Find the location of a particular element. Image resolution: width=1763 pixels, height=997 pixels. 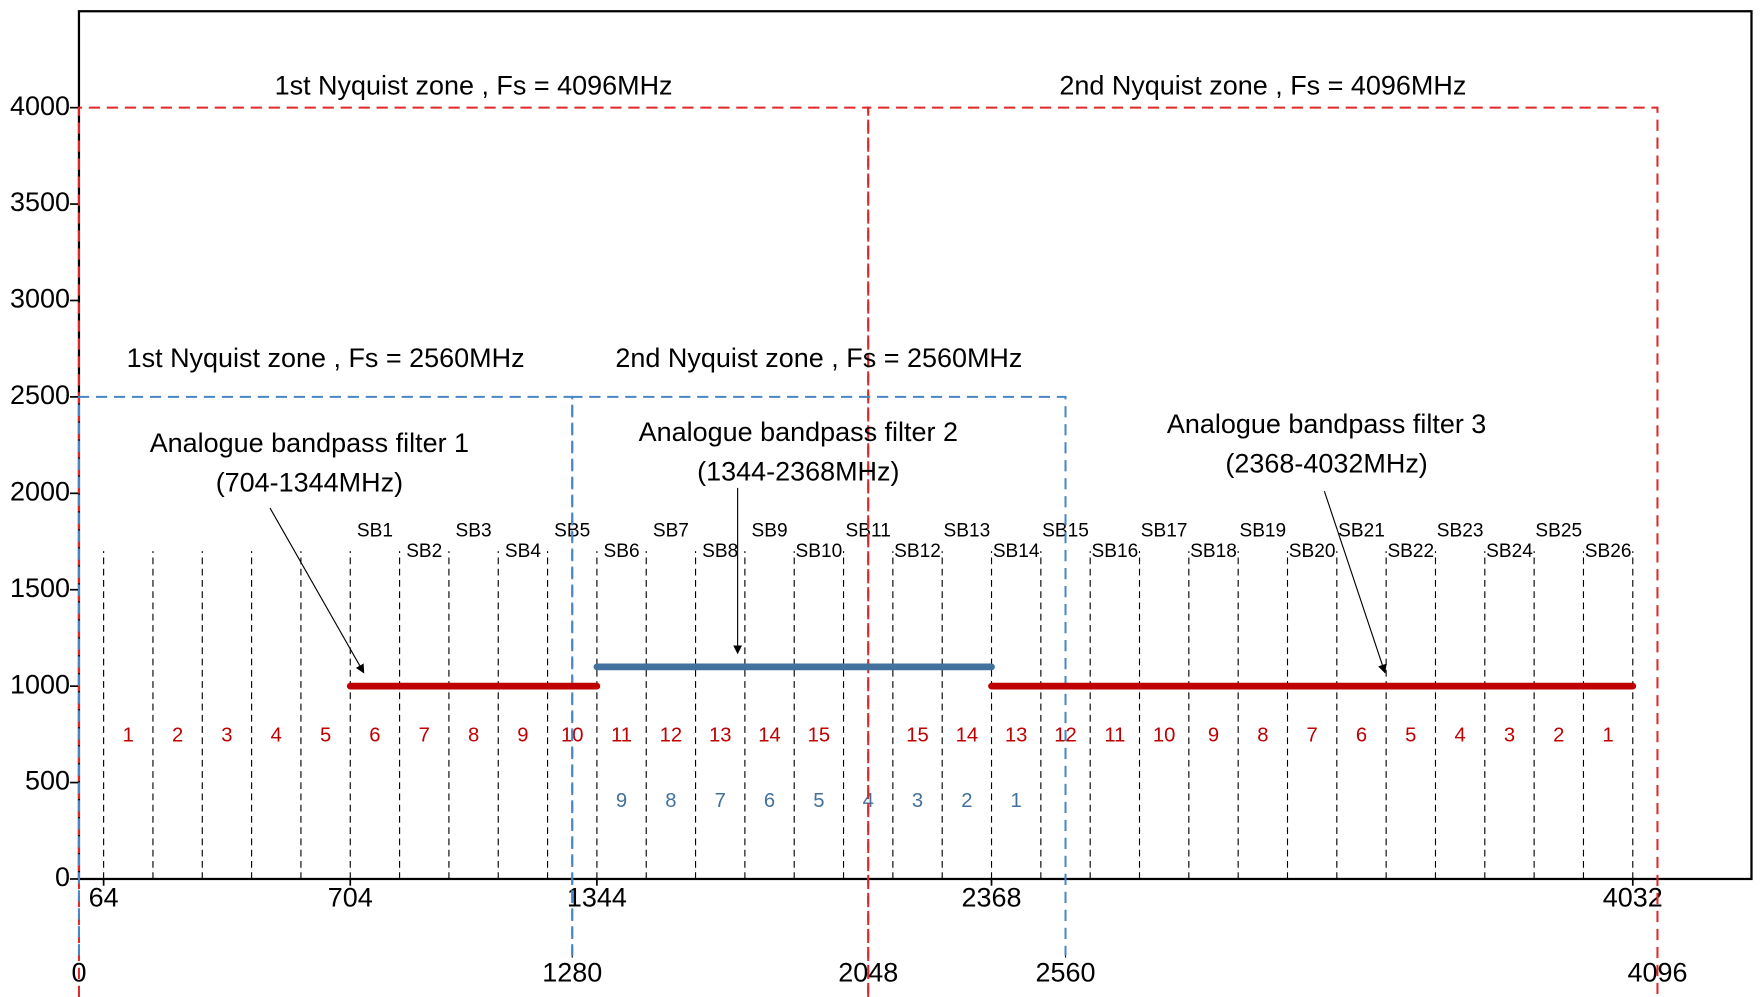

zone-label: 1st Nyquist zone , Fs = 4096MHz is located at coordinates (474, 86).